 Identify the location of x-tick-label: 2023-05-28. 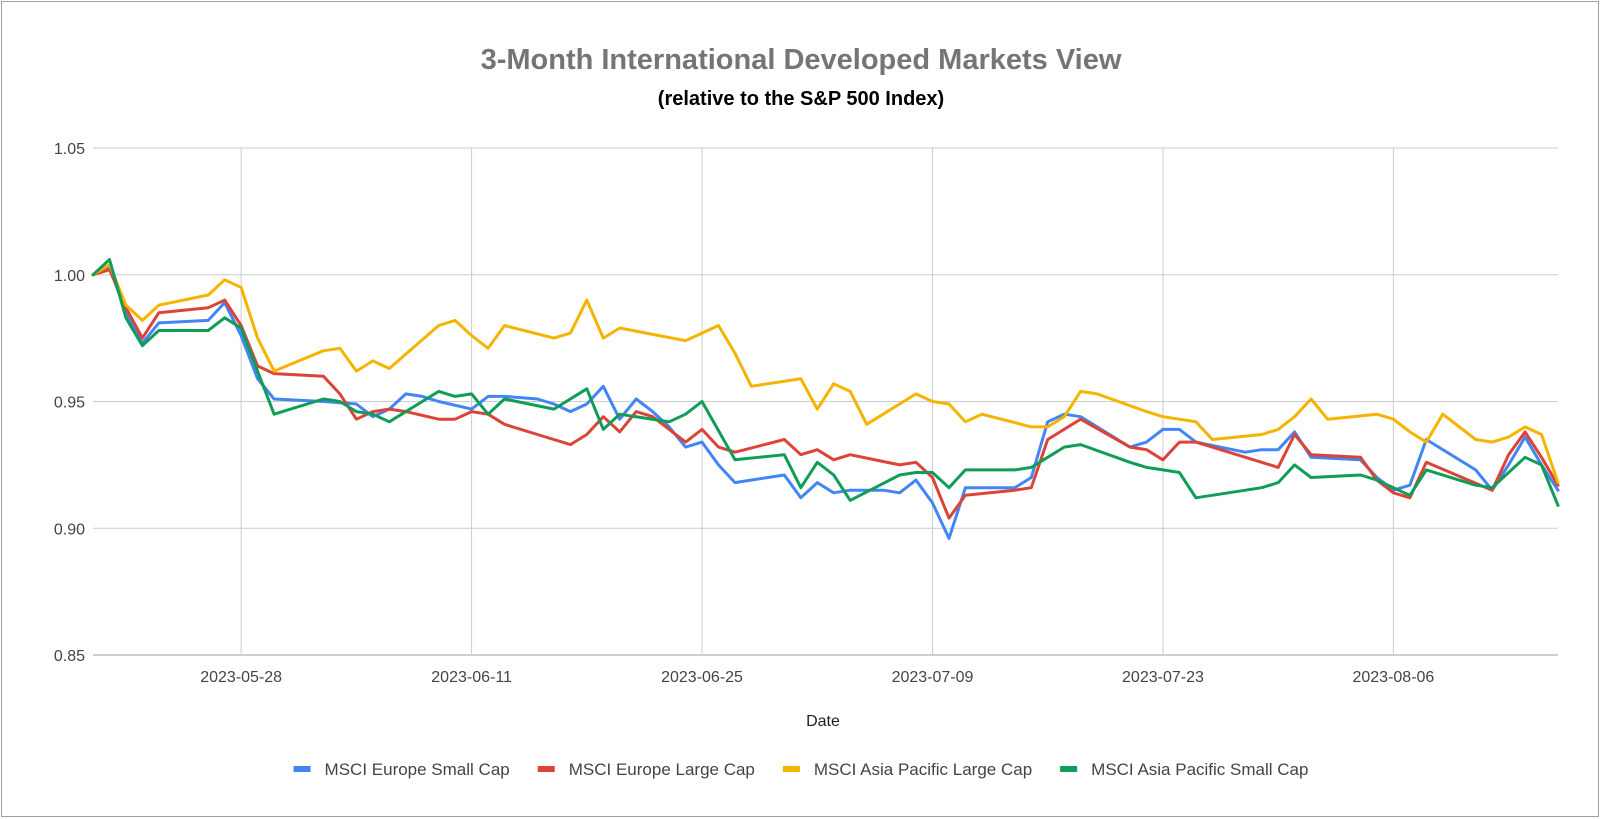
(241, 677).